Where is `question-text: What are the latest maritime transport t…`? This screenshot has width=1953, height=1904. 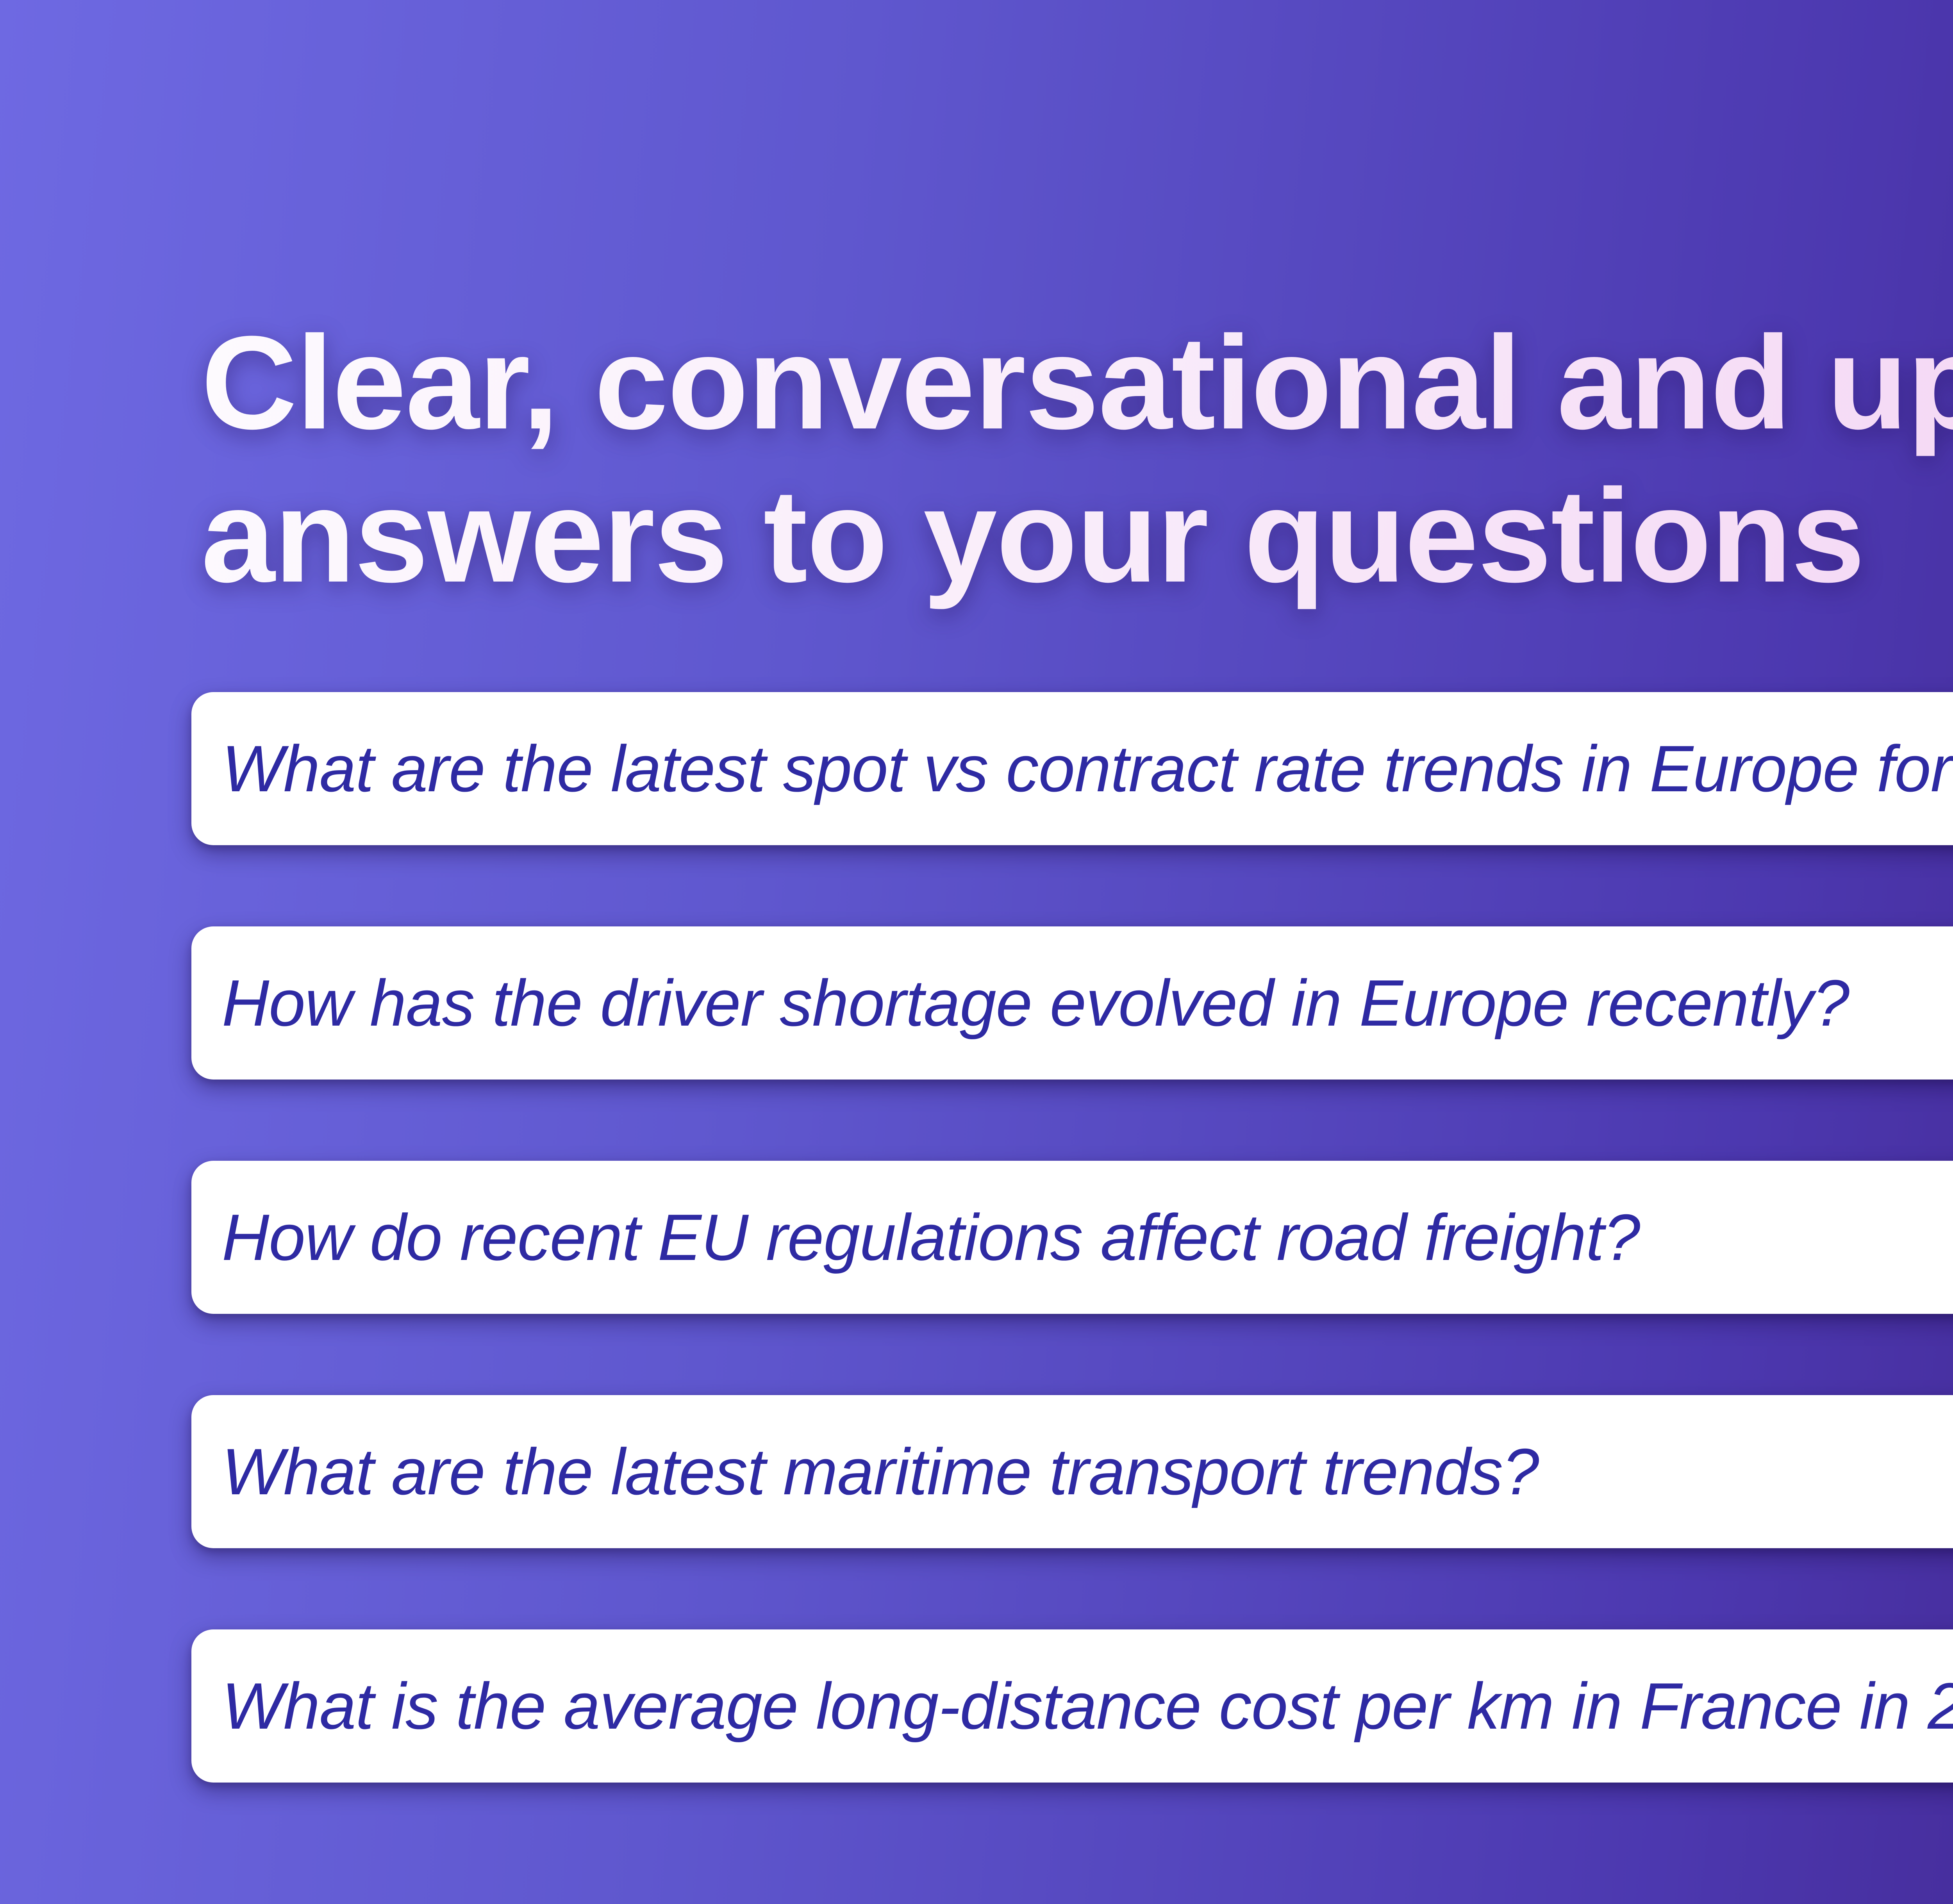 question-text: What are the latest maritime transport t… is located at coordinates (881, 1471).